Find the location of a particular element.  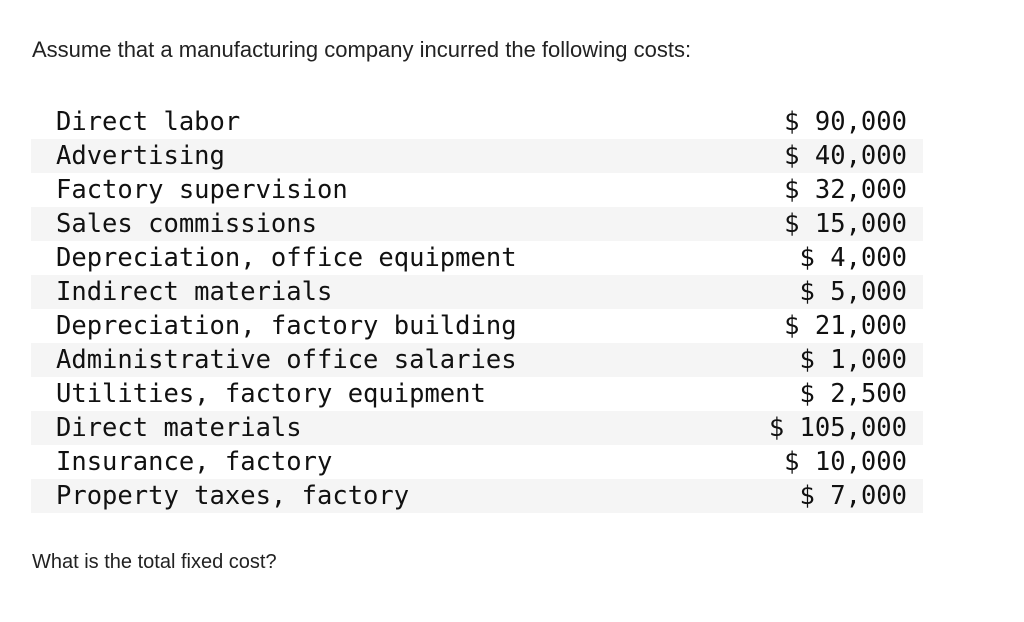

cost-amount: $ 105,000 is located at coordinates (837, 428).